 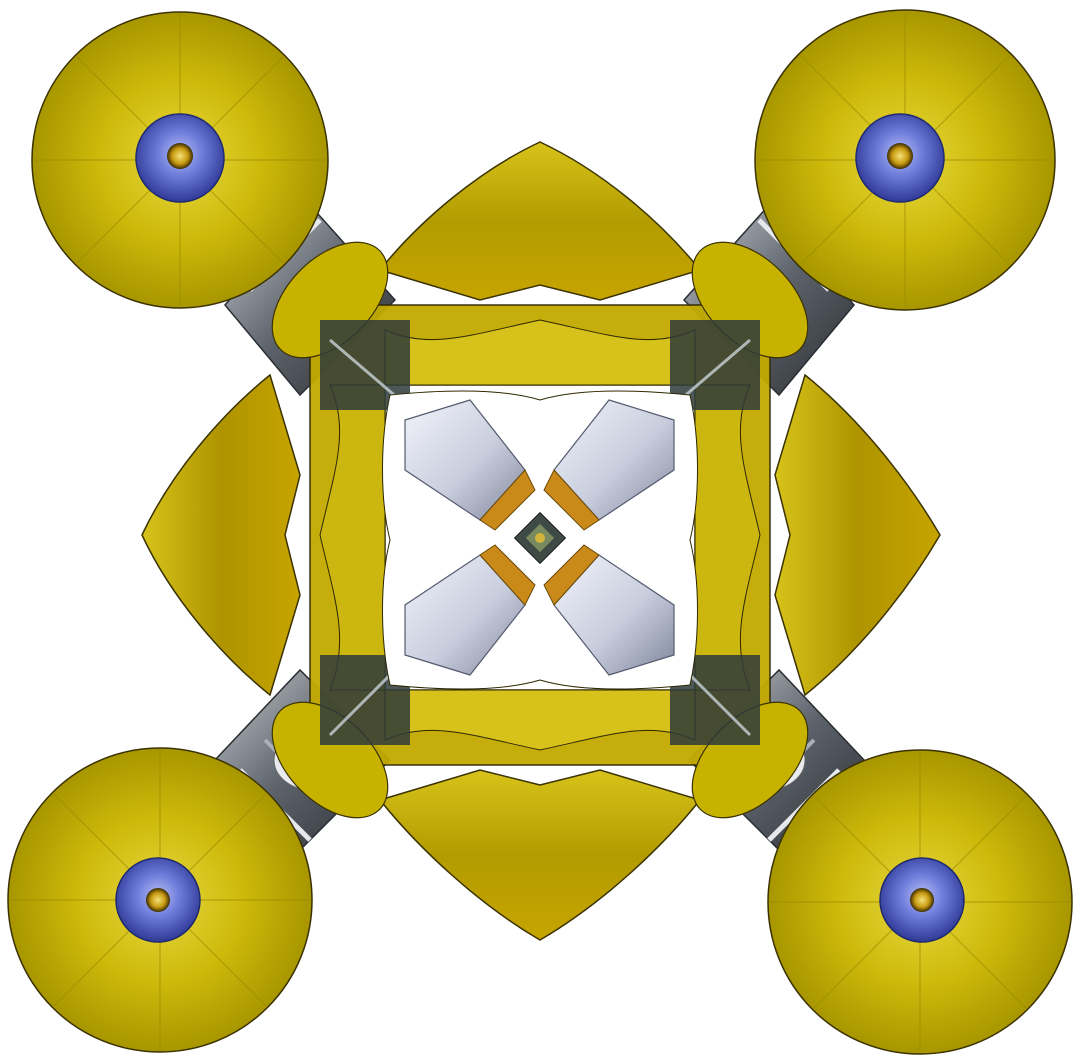 What do you see at coordinates (905, 160) in the screenshot?
I see `flower-top-right` at bounding box center [905, 160].